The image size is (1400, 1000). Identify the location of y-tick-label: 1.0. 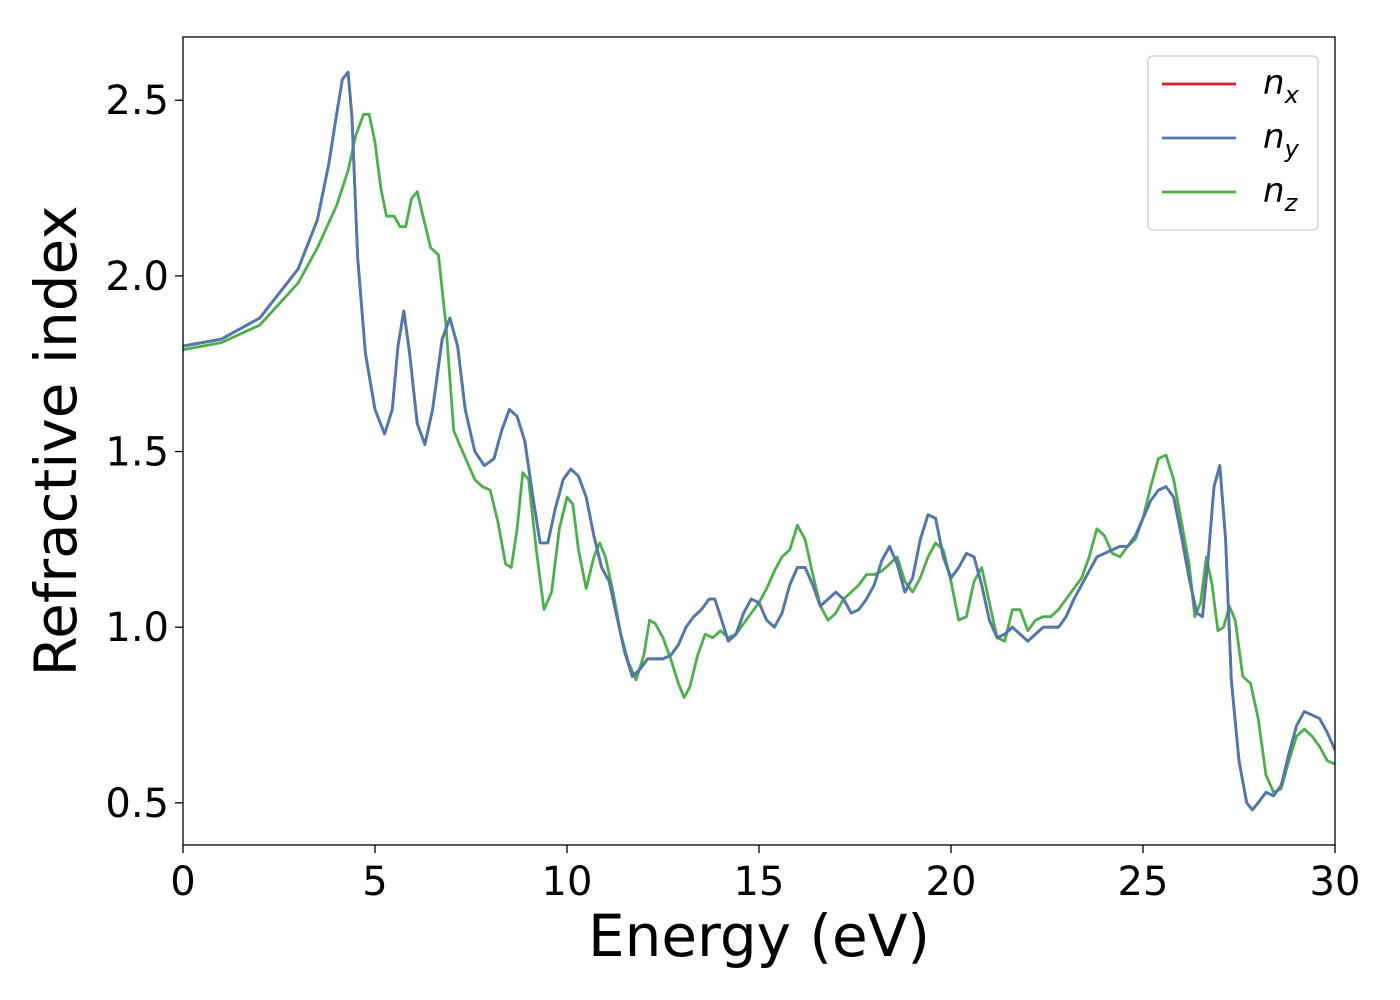
(137, 628).